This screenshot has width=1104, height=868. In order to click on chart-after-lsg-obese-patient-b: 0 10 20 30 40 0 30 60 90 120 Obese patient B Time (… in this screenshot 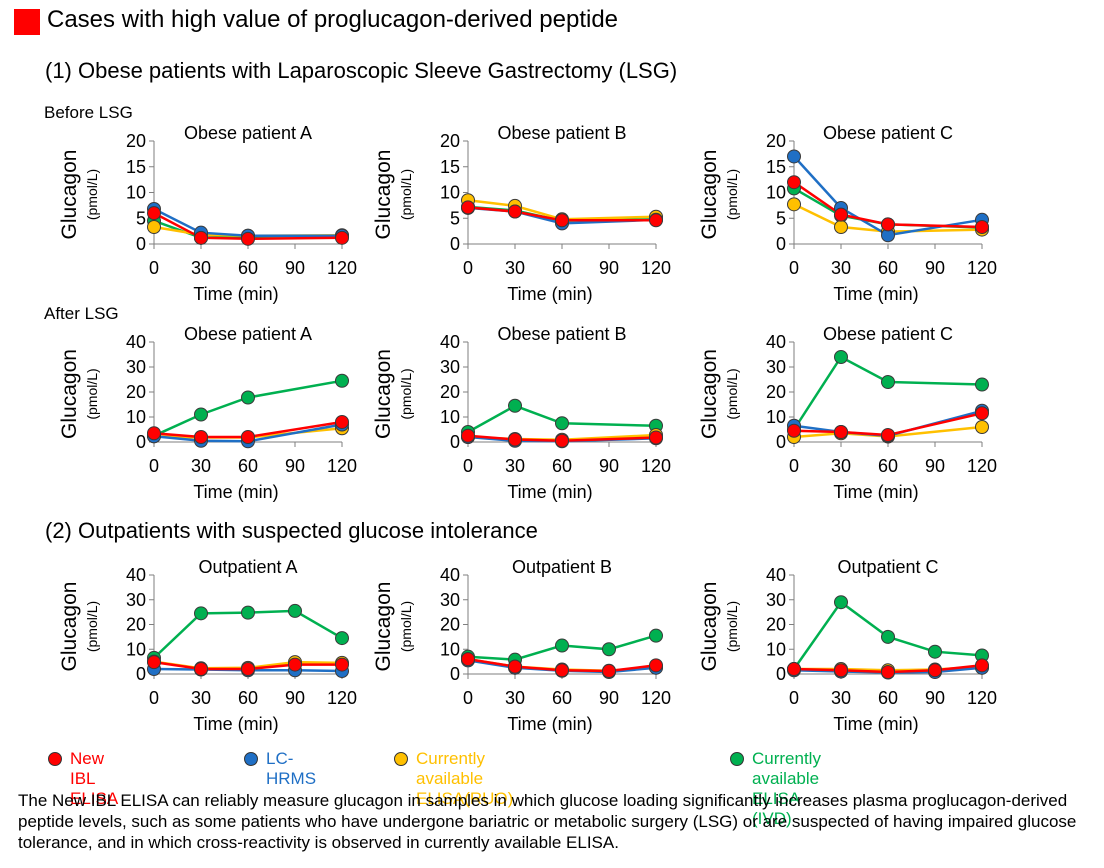, I will do `click(521, 413)`.